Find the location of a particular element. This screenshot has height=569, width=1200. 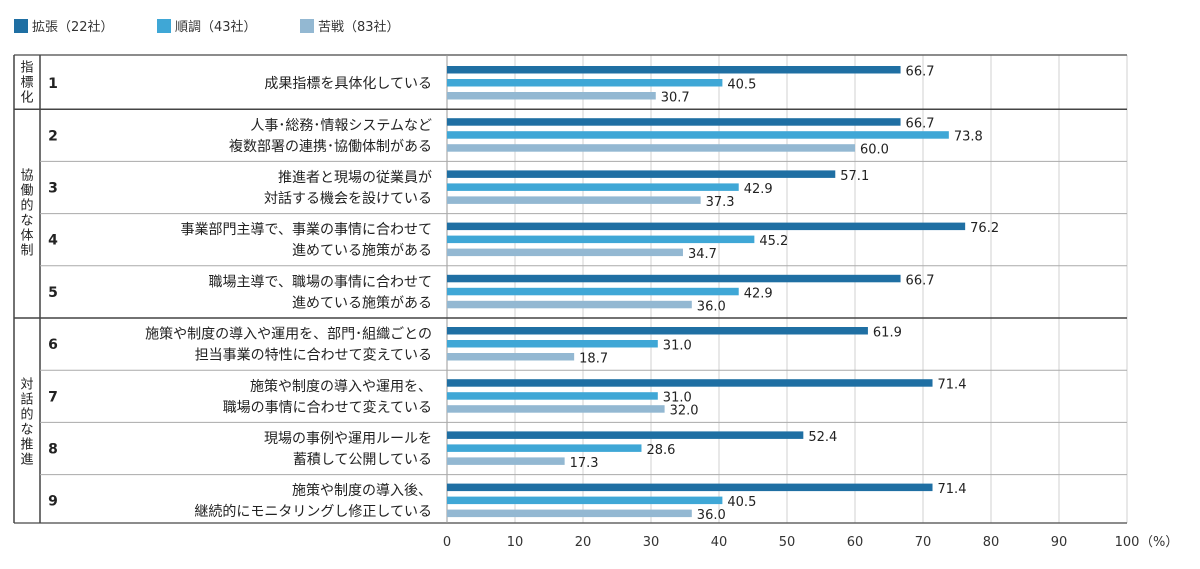

x-tick-label: 70 is located at coordinates (923, 542).